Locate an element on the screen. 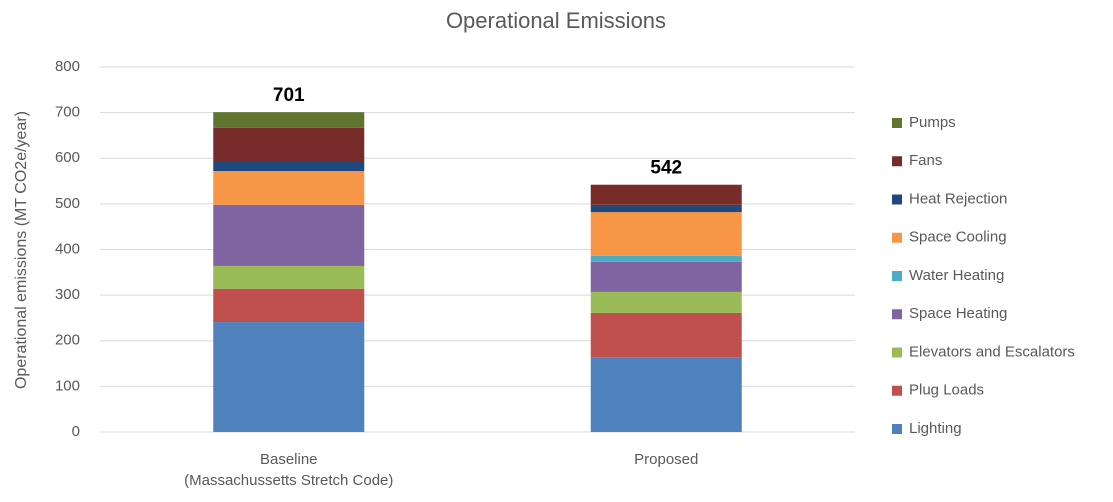 The height and width of the screenshot is (502, 1113). x-tick-label: Baseline is located at coordinates (289, 459).